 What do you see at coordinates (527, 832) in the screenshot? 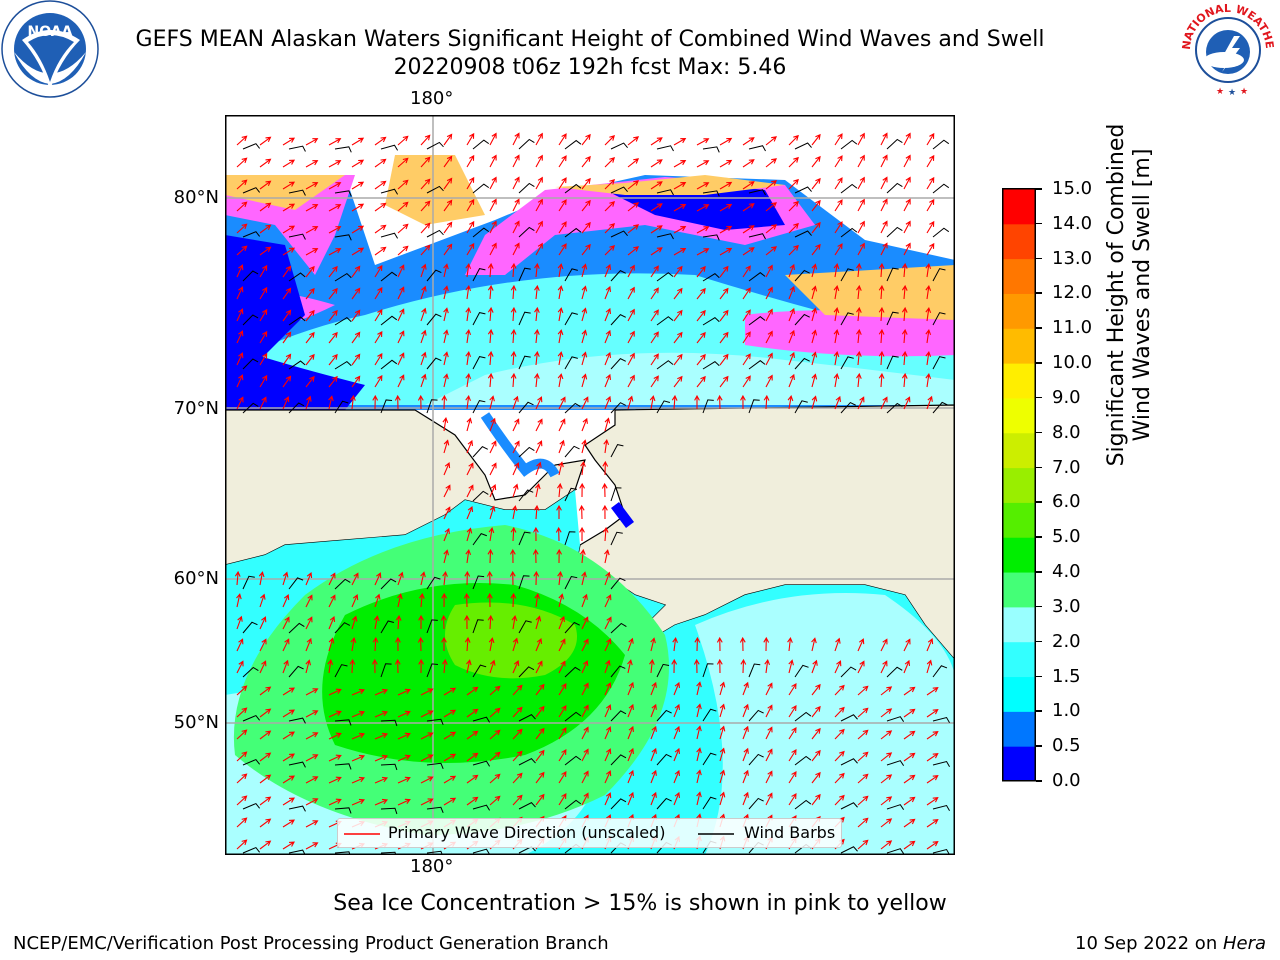
I see `wave-direction-legend-label: Primary Wave Direction (unscaled)` at bounding box center [527, 832].